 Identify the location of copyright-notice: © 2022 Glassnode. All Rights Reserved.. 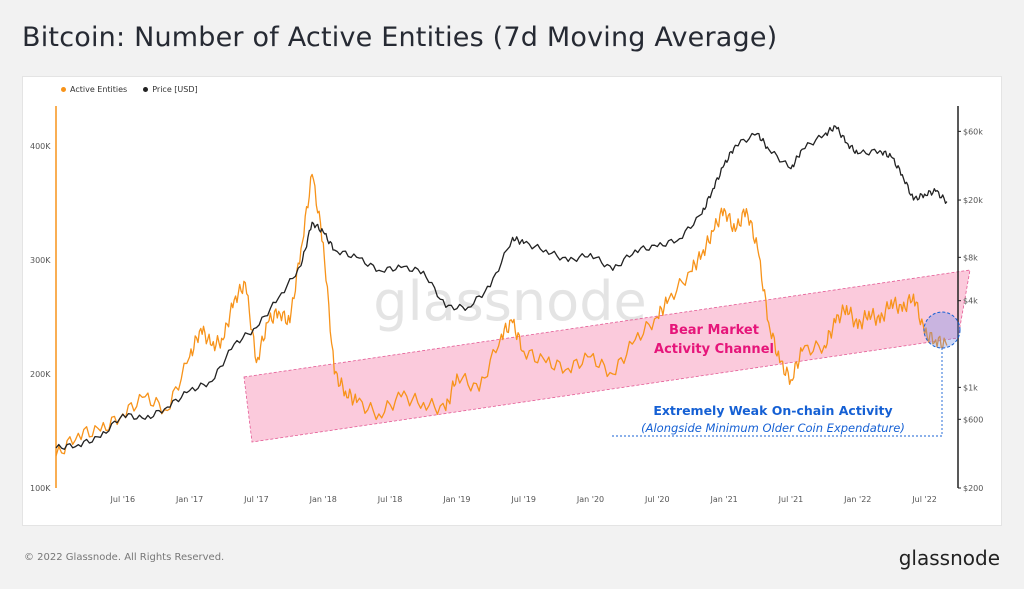
(124, 557).